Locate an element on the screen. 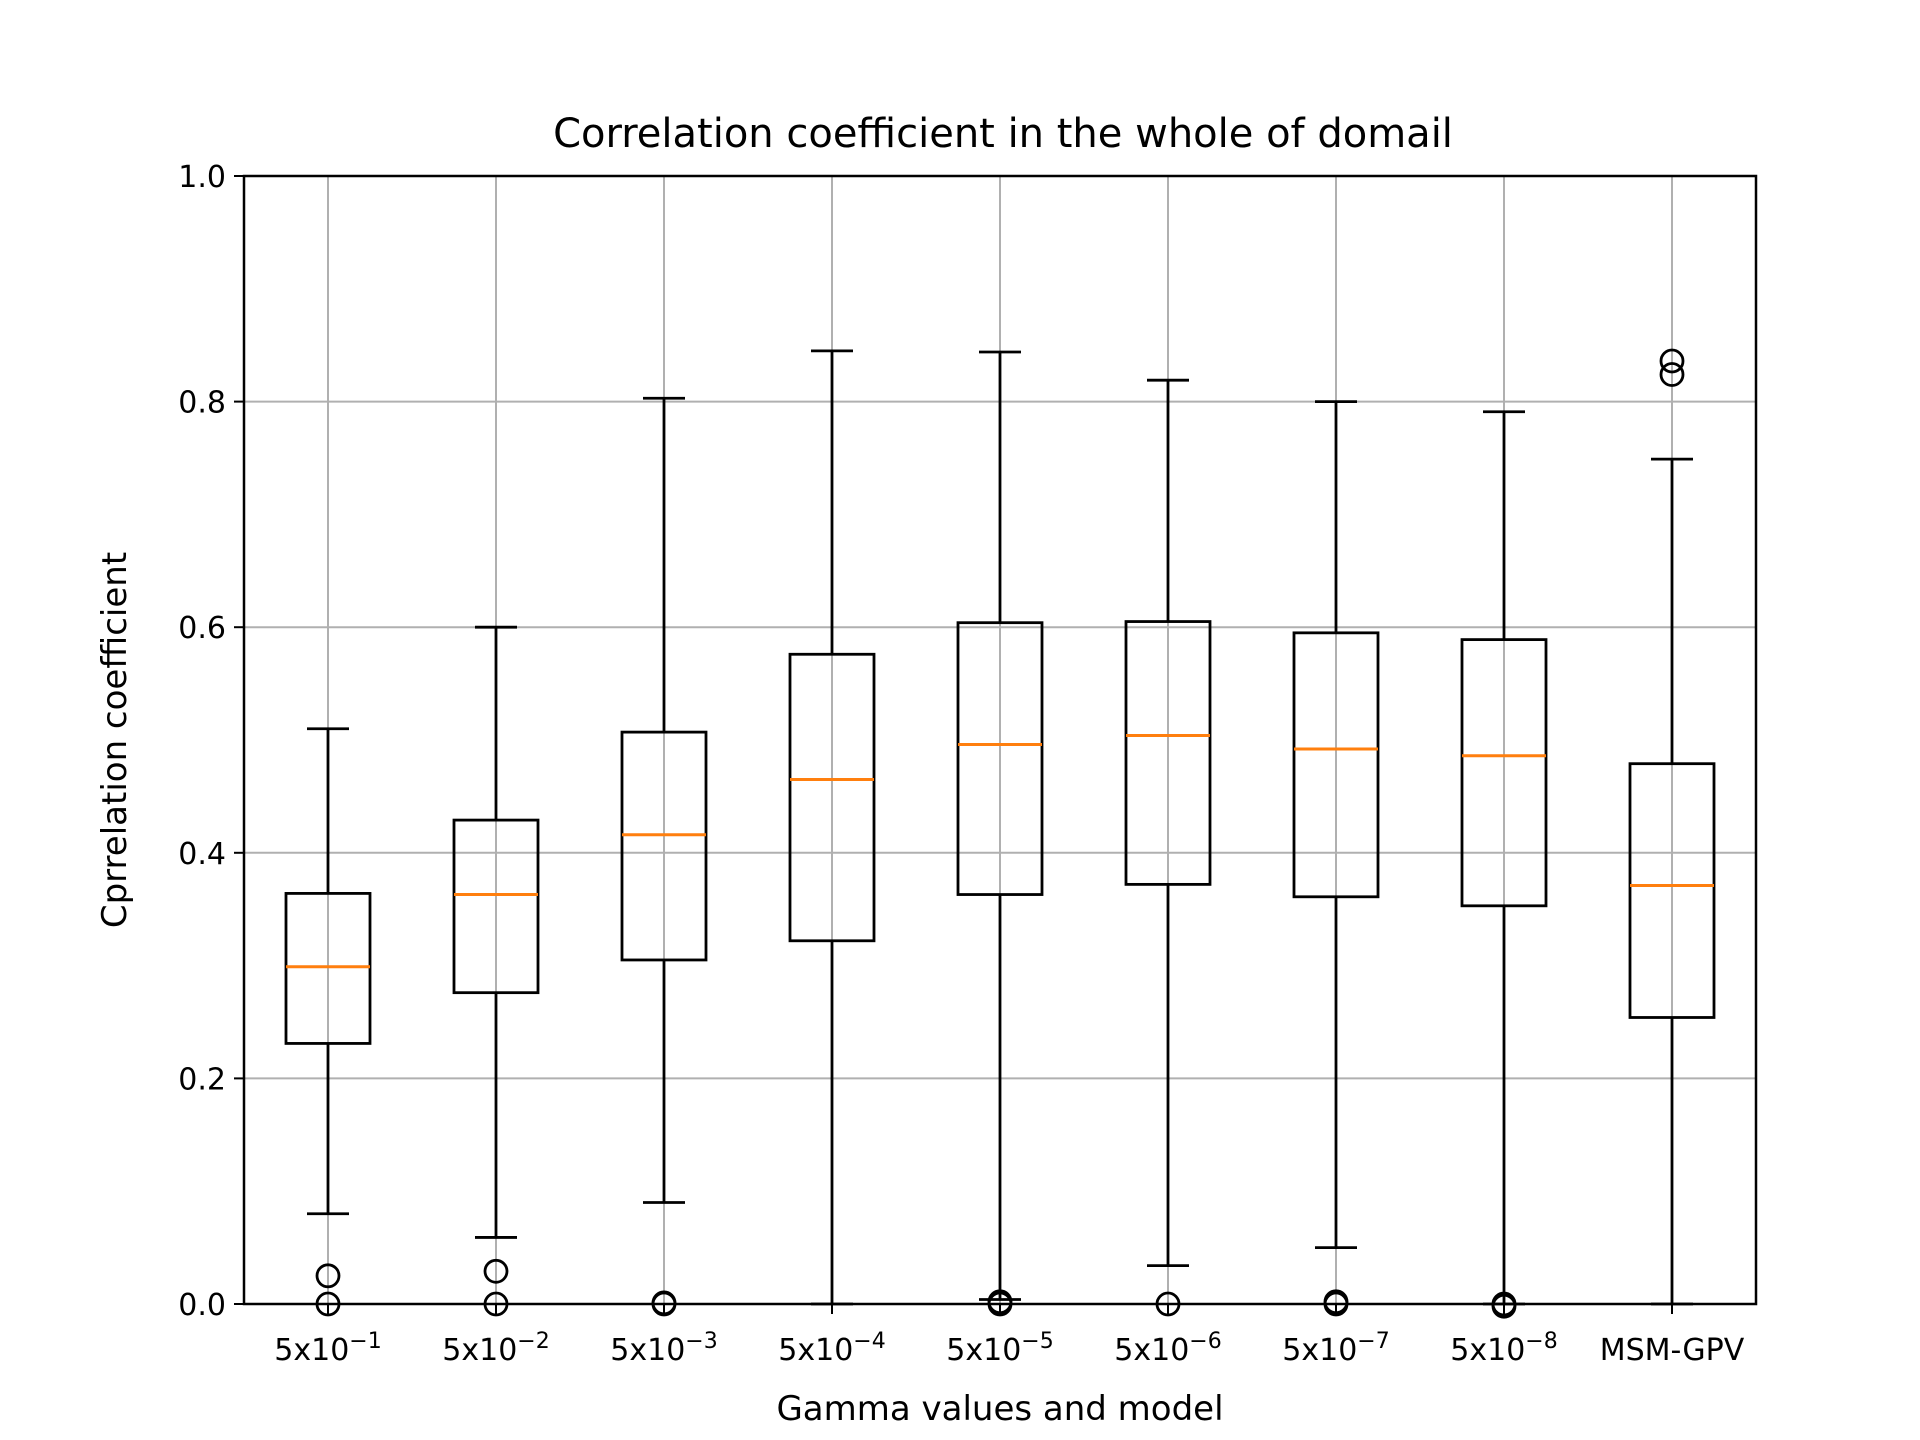 The width and height of the screenshot is (1920, 1440). x-tick-label: 5x10⁻² is located at coordinates (495, 1348).